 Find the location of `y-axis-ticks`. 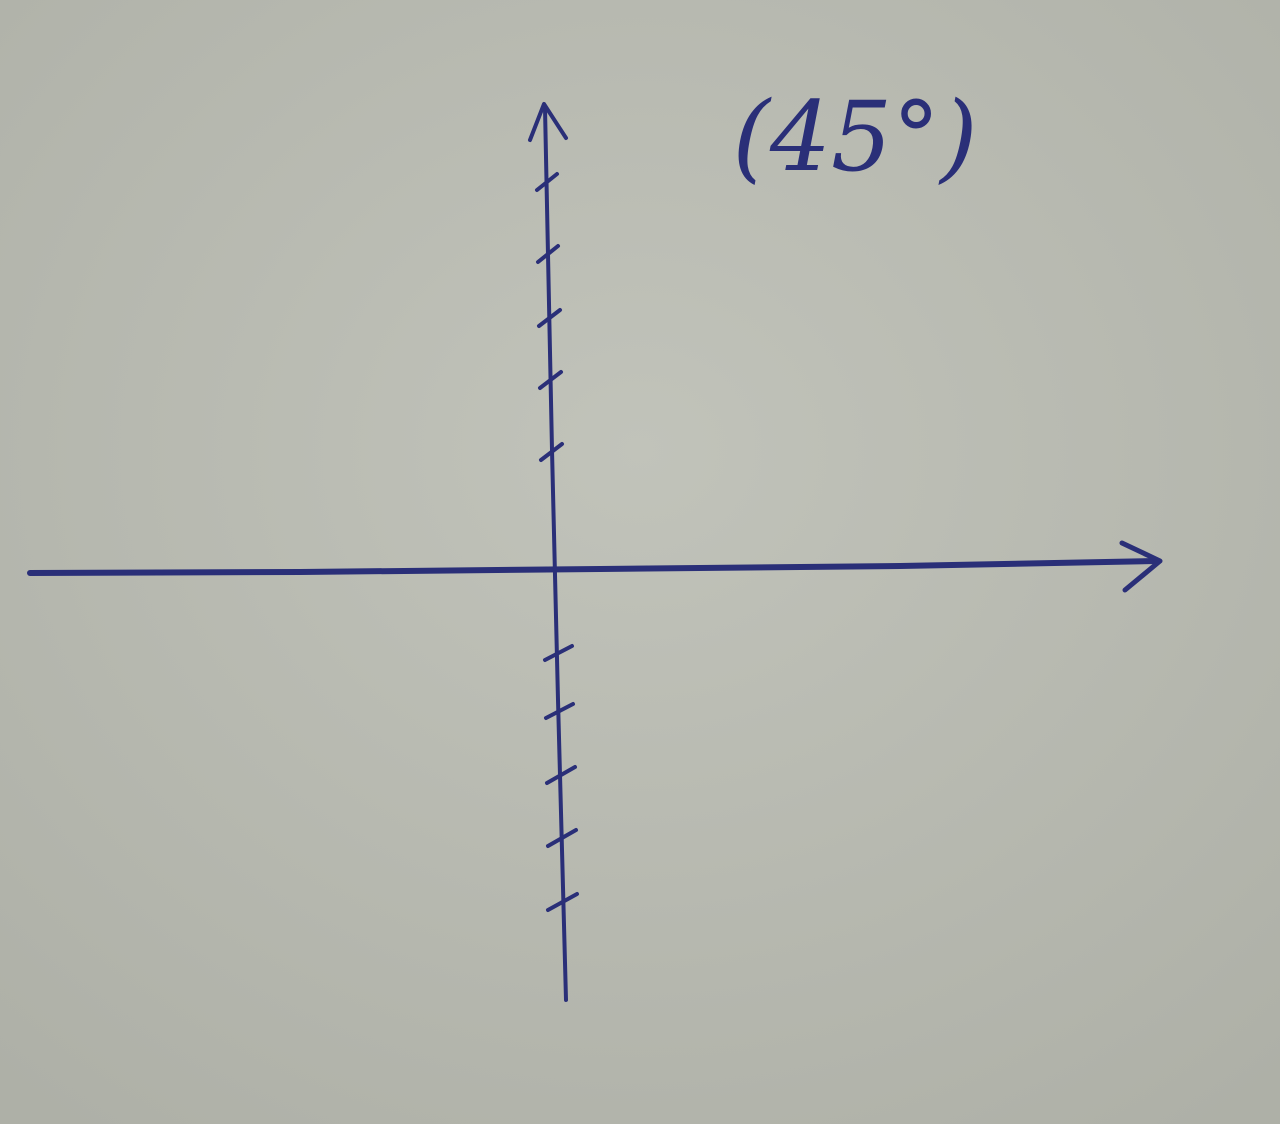

y-axis-ticks is located at coordinates (557, 542).